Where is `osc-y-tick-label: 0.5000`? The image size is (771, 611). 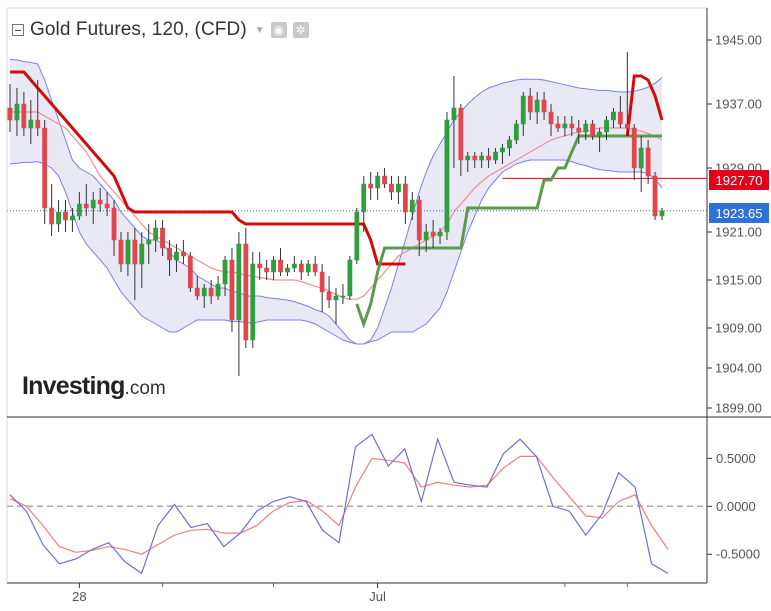
osc-y-tick-label: 0.5000 is located at coordinates (736, 458).